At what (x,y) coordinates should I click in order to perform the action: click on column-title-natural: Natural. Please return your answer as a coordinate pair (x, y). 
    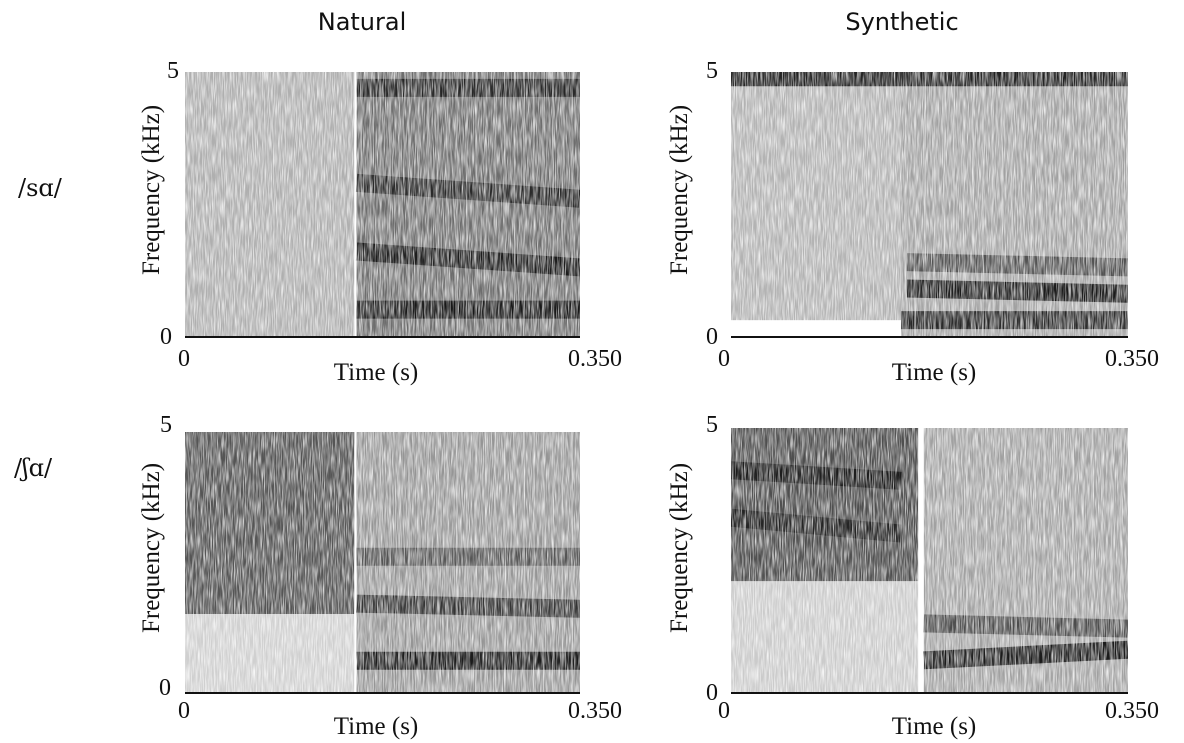
    Looking at the image, I should click on (362, 22).